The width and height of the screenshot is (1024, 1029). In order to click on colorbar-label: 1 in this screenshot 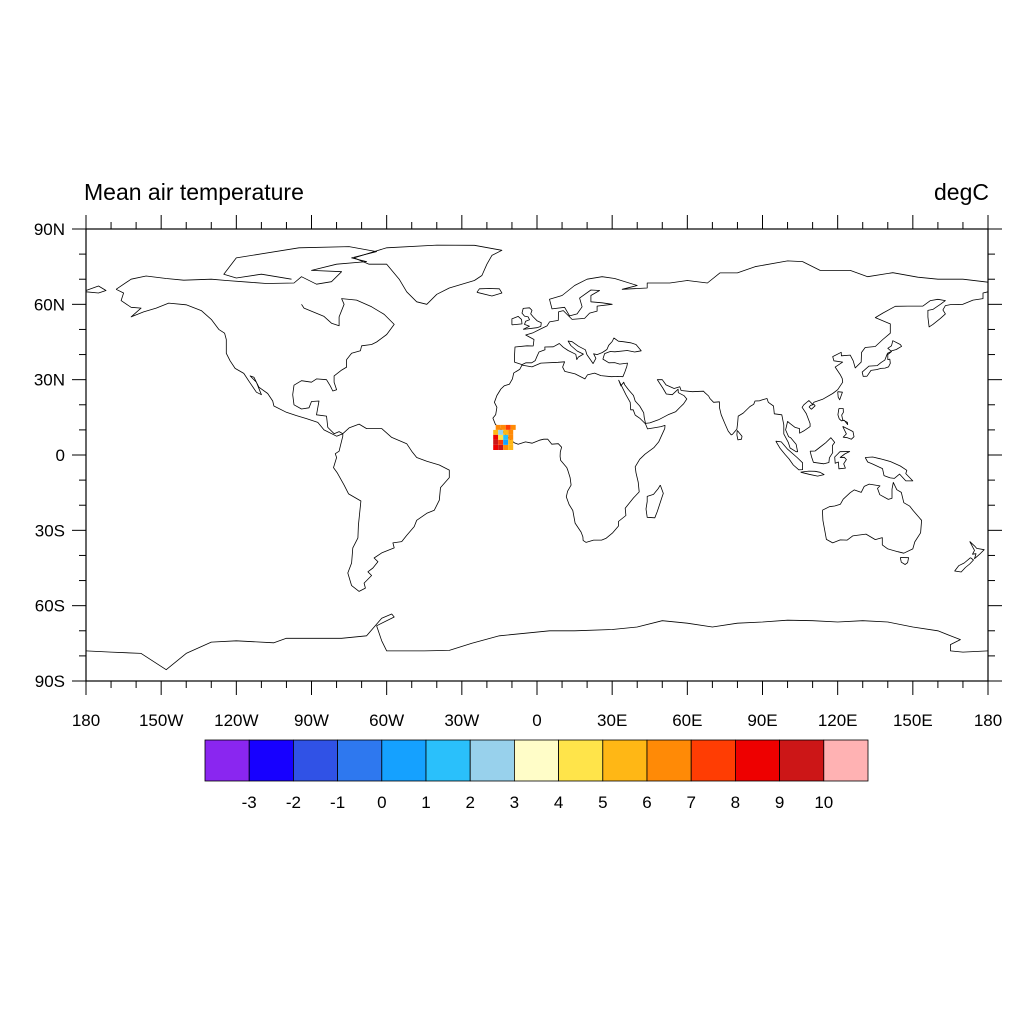, I will do `click(425, 802)`.